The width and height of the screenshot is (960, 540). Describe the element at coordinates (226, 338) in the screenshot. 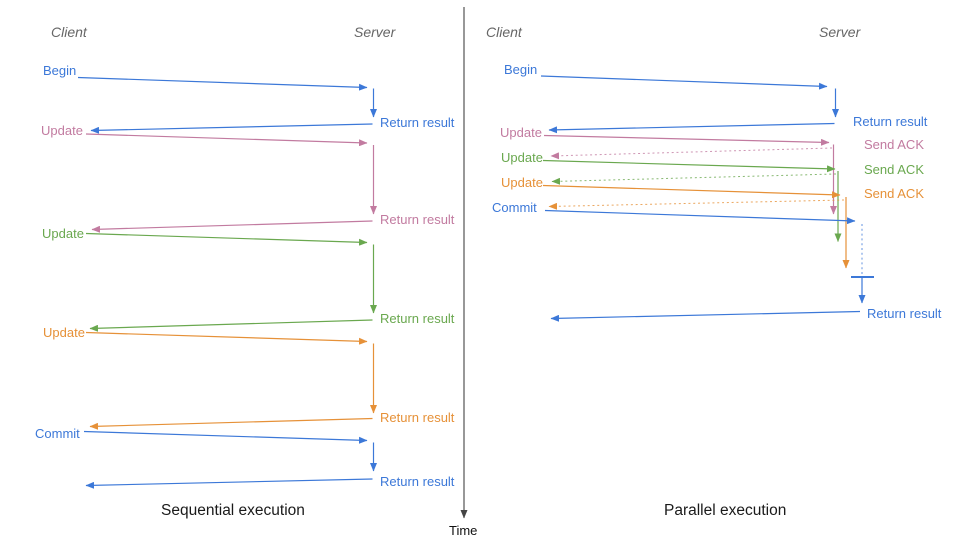

I see `seq-update3-request-arrow` at that location.